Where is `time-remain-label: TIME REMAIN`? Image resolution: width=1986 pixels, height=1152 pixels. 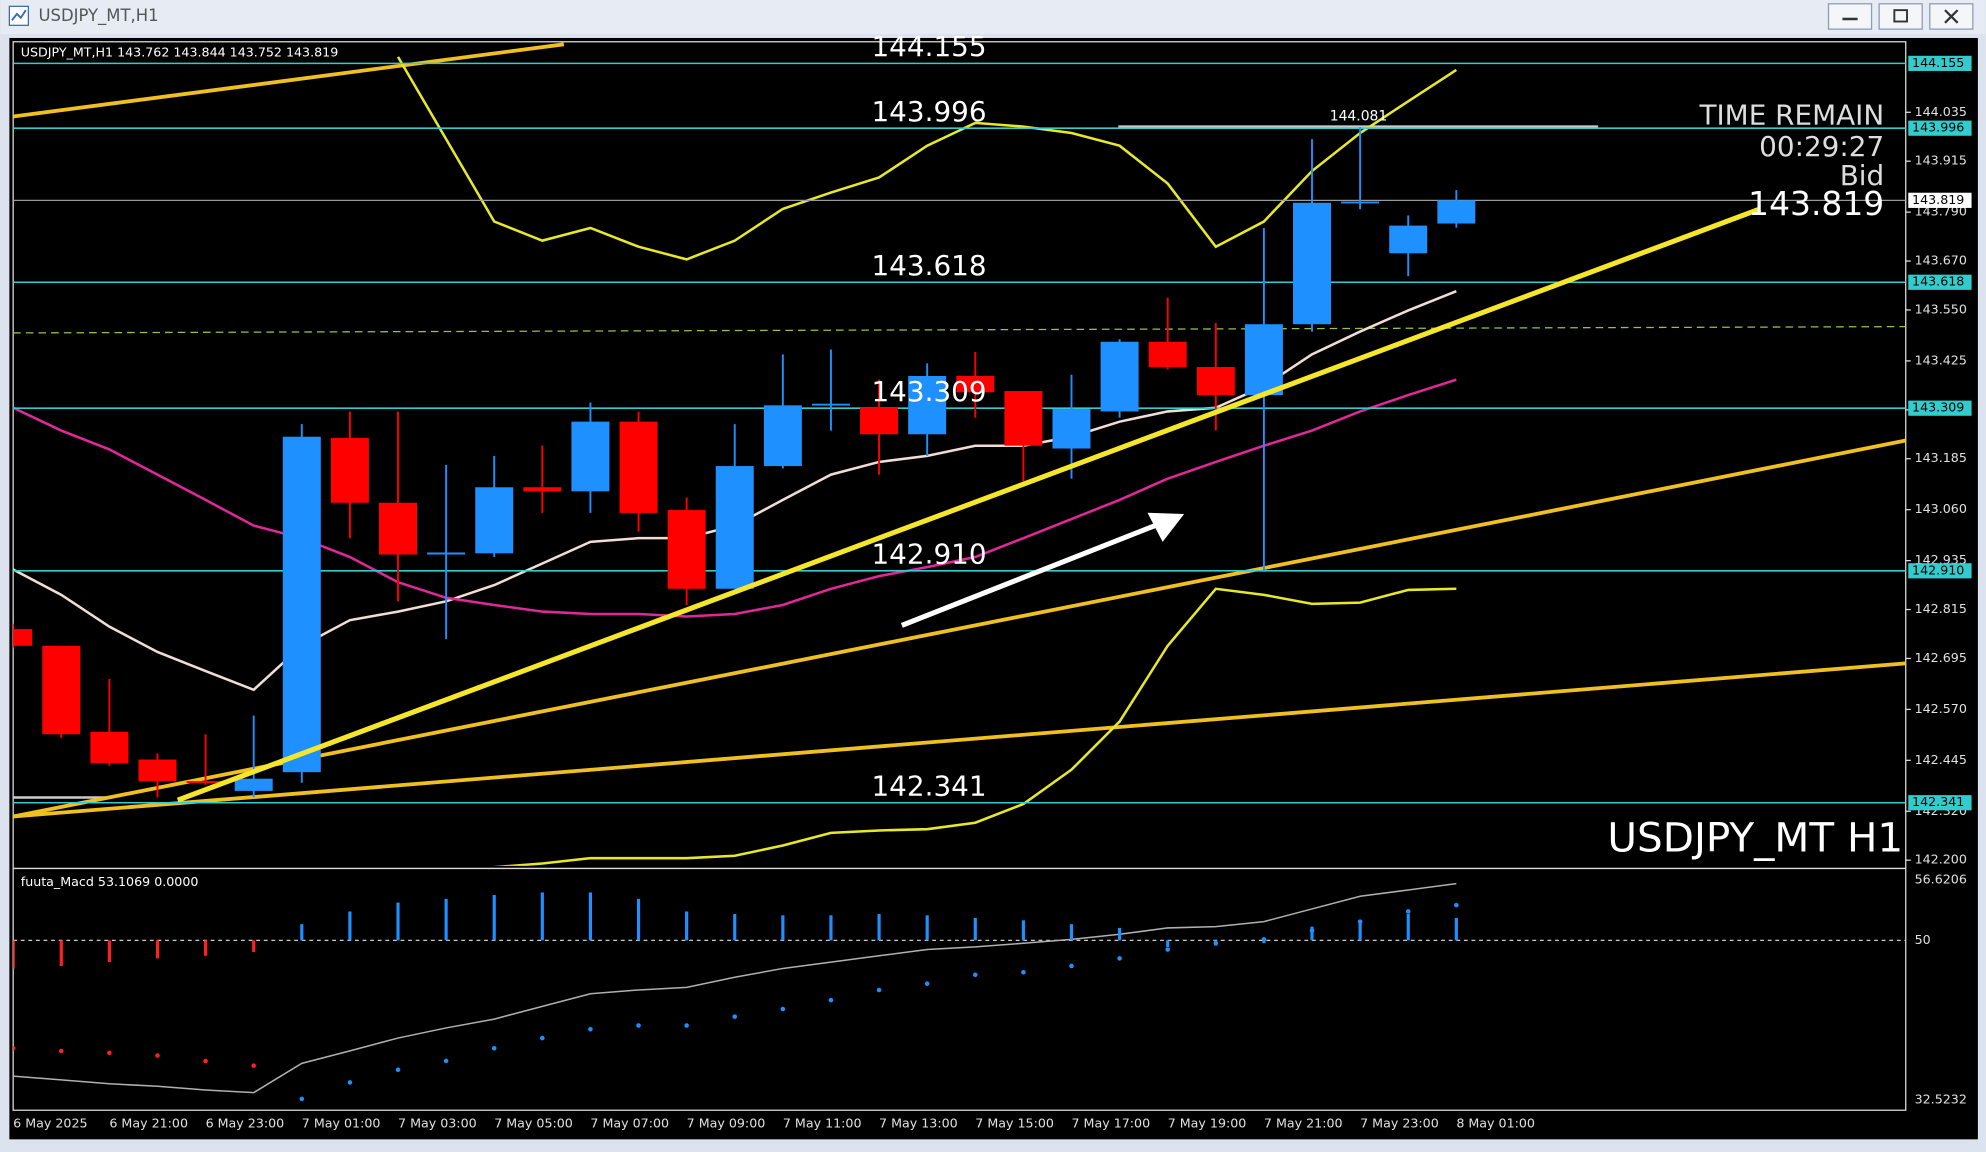
time-remain-label: TIME REMAIN is located at coordinates (1791, 114).